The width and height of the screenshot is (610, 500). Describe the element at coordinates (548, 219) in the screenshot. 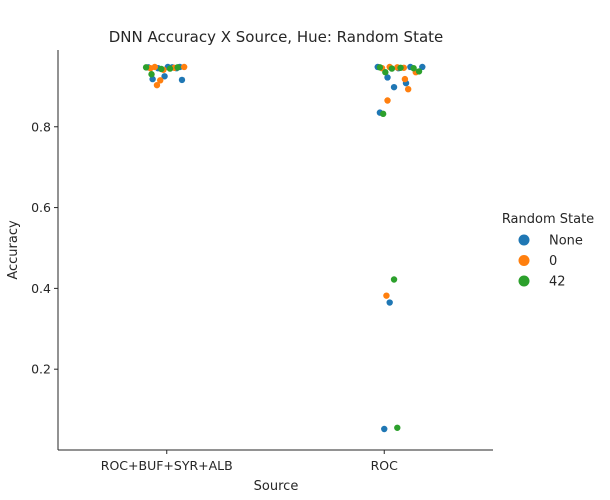

I see `legend-title: Random State` at that location.